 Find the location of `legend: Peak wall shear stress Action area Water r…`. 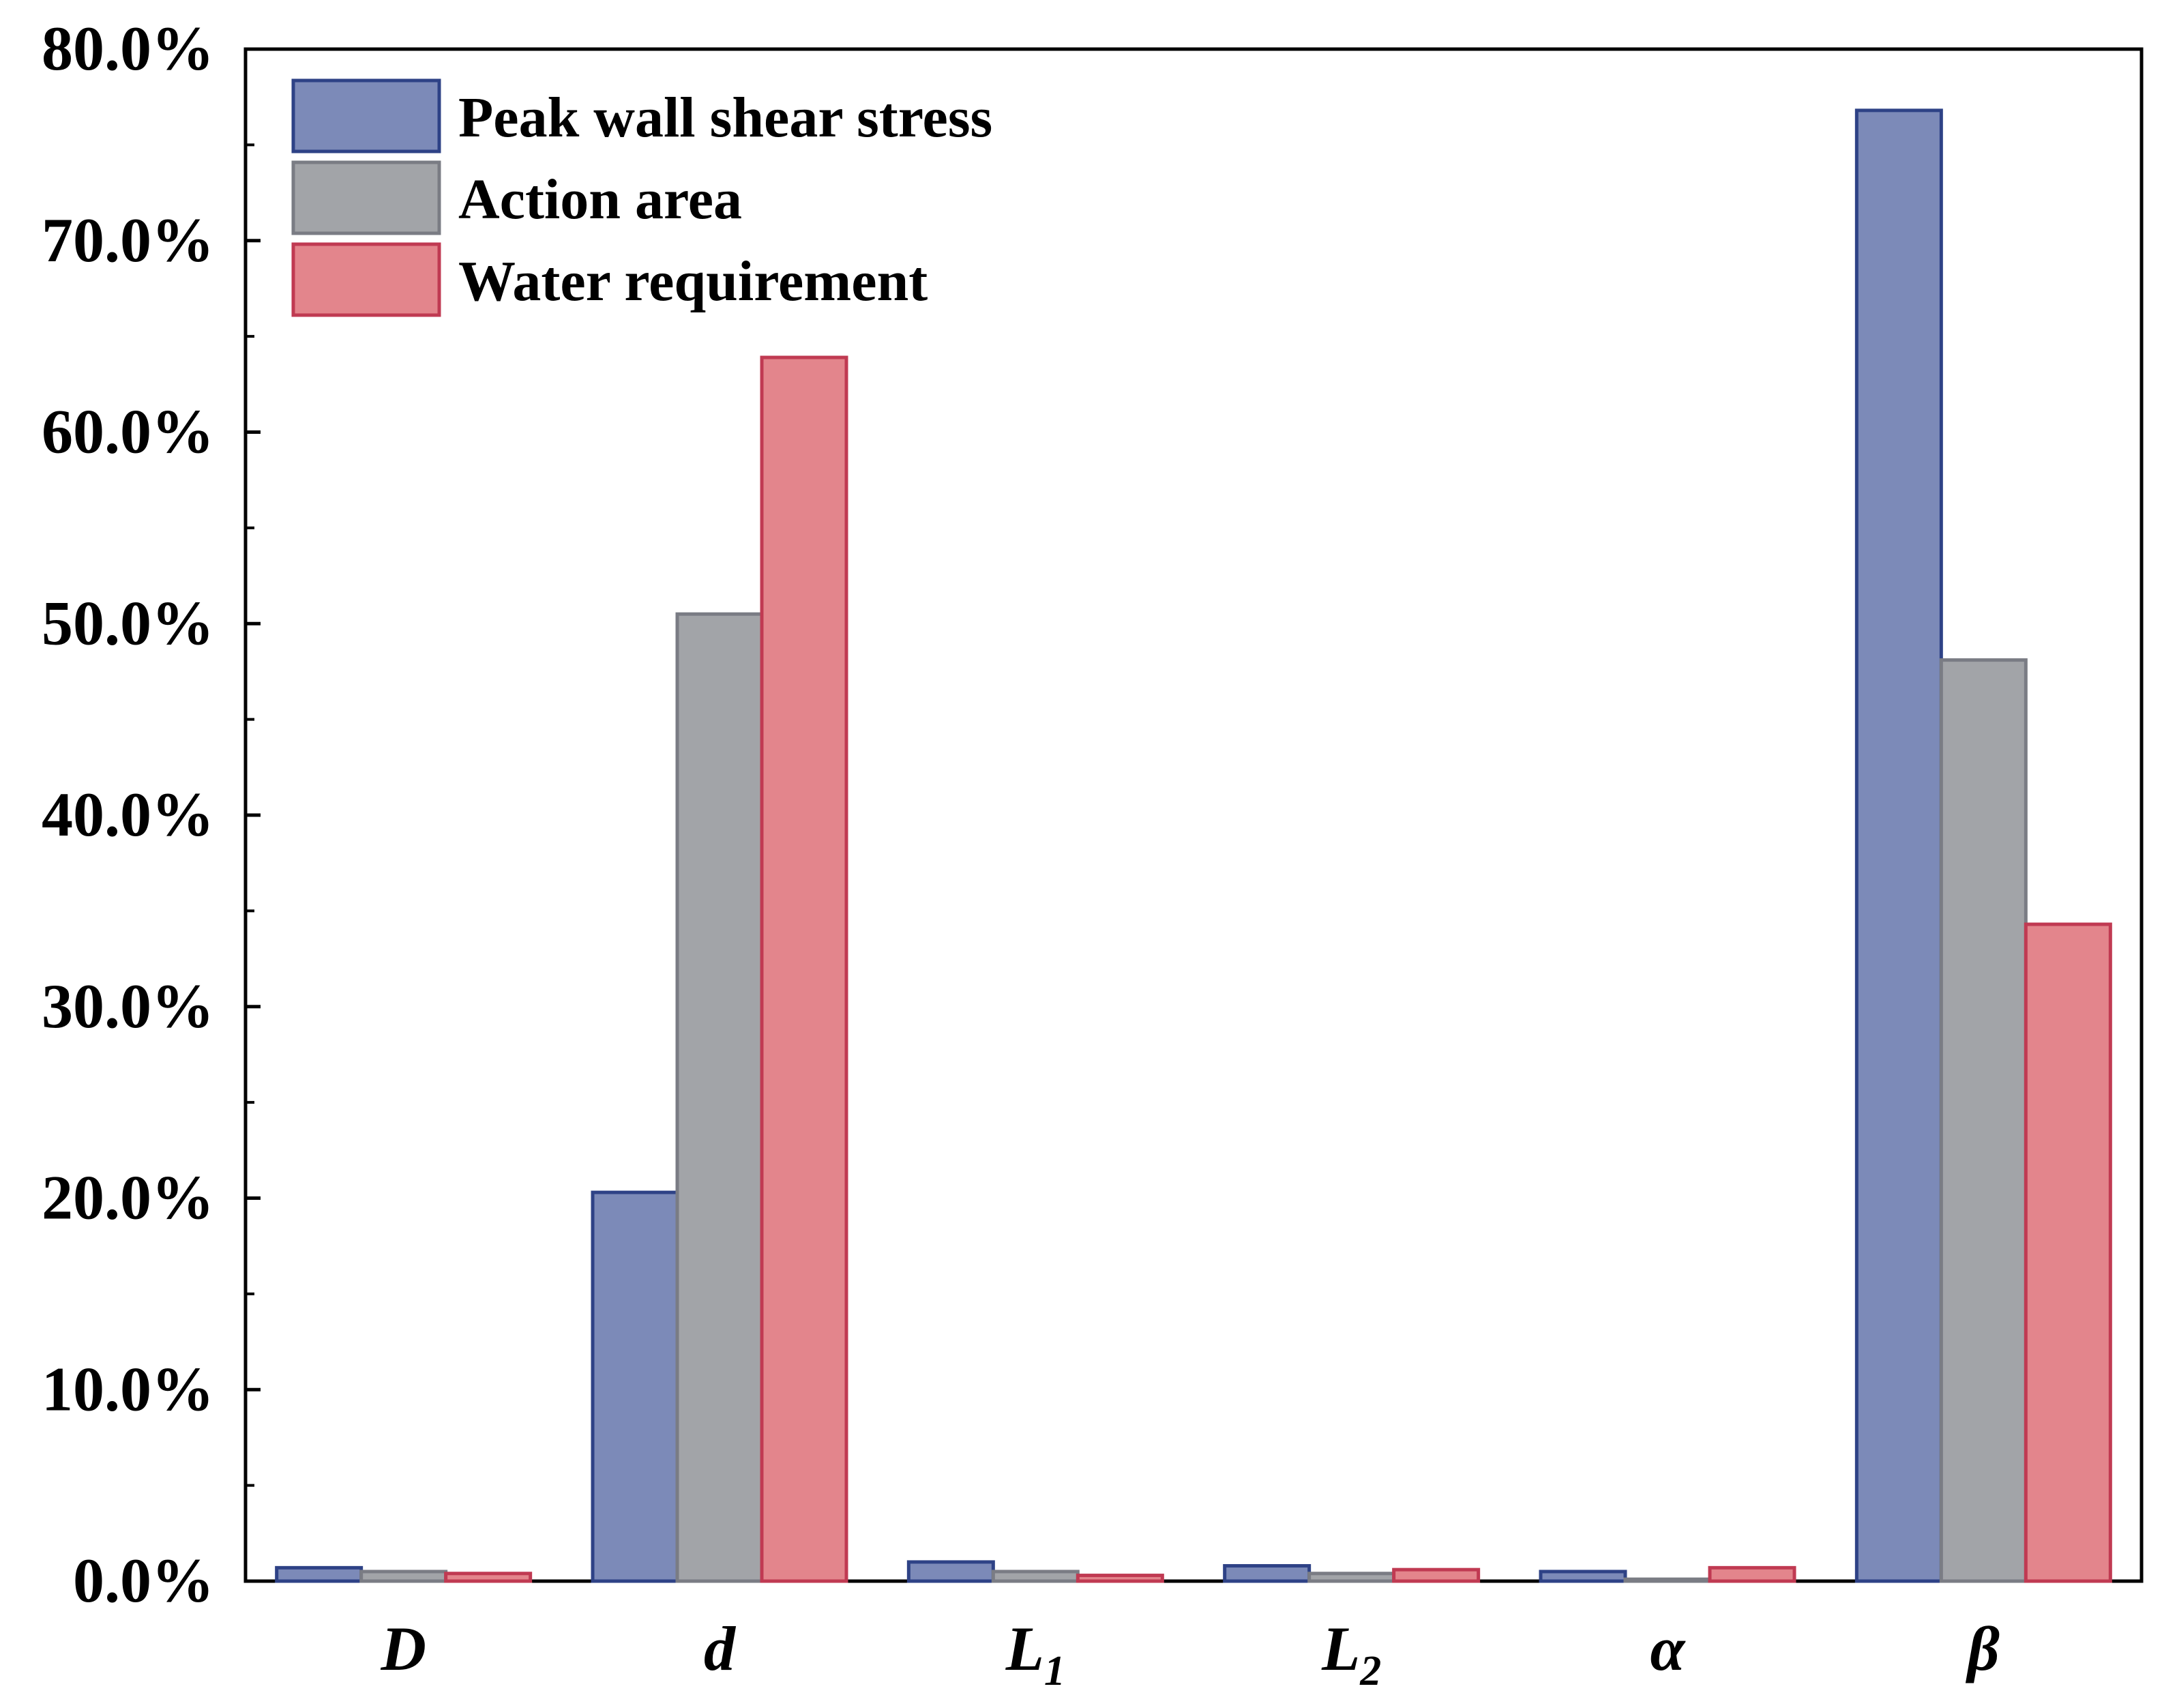

legend: Peak wall shear stress Action area Water r… is located at coordinates (641, 198).